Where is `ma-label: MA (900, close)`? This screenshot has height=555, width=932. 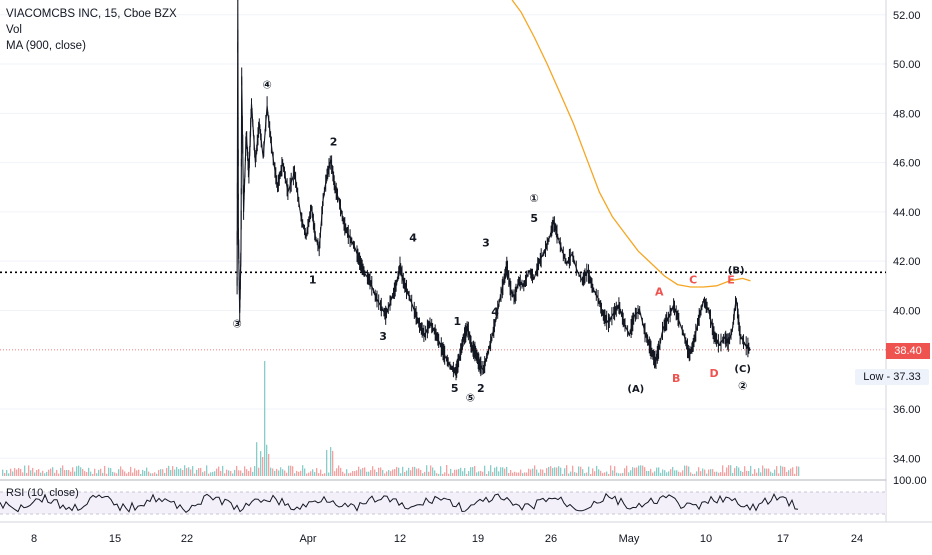 ma-label: MA (900, close) is located at coordinates (46, 46).